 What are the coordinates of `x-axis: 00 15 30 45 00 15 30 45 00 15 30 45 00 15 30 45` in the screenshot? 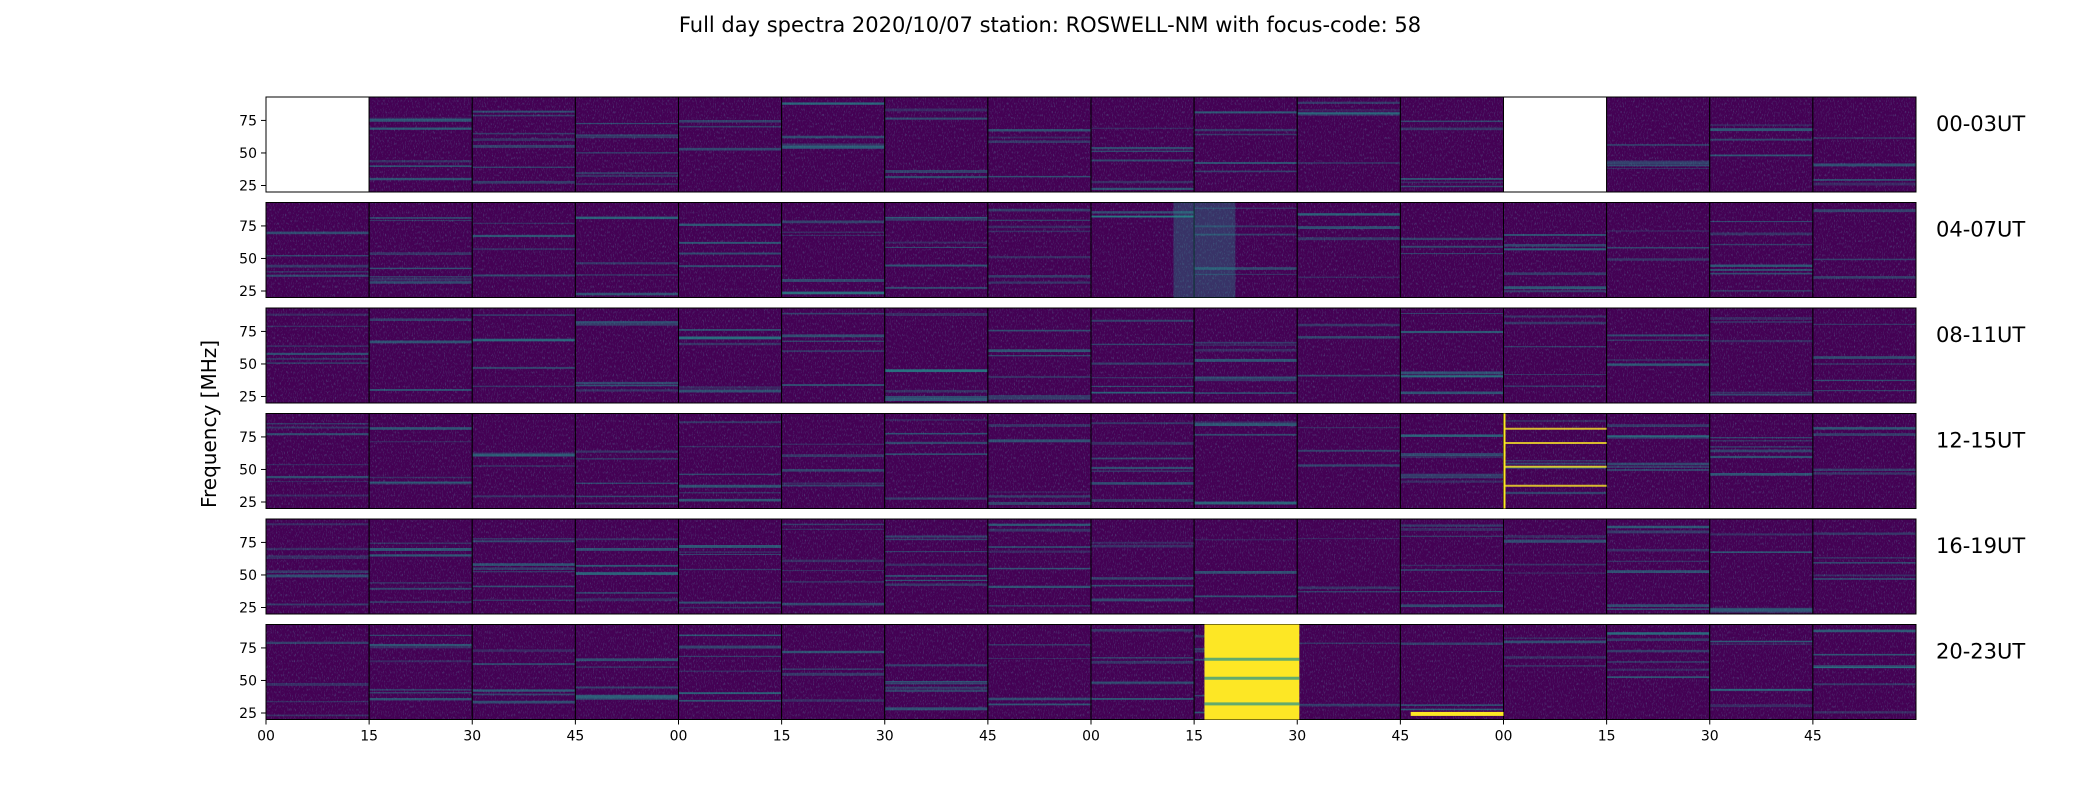 It's located at (1039, 732).